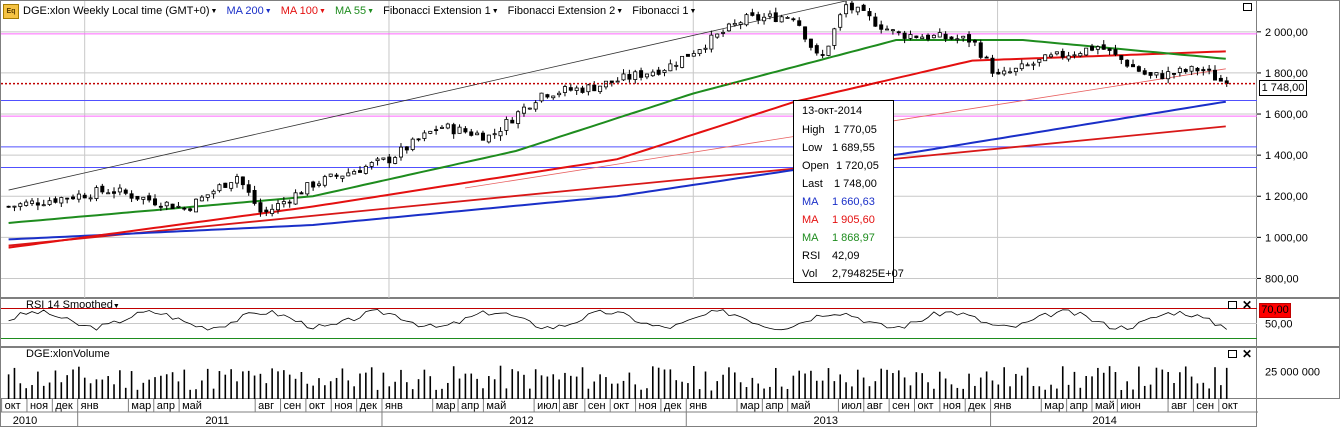  I want to click on month-label: апр, so click(774, 406).